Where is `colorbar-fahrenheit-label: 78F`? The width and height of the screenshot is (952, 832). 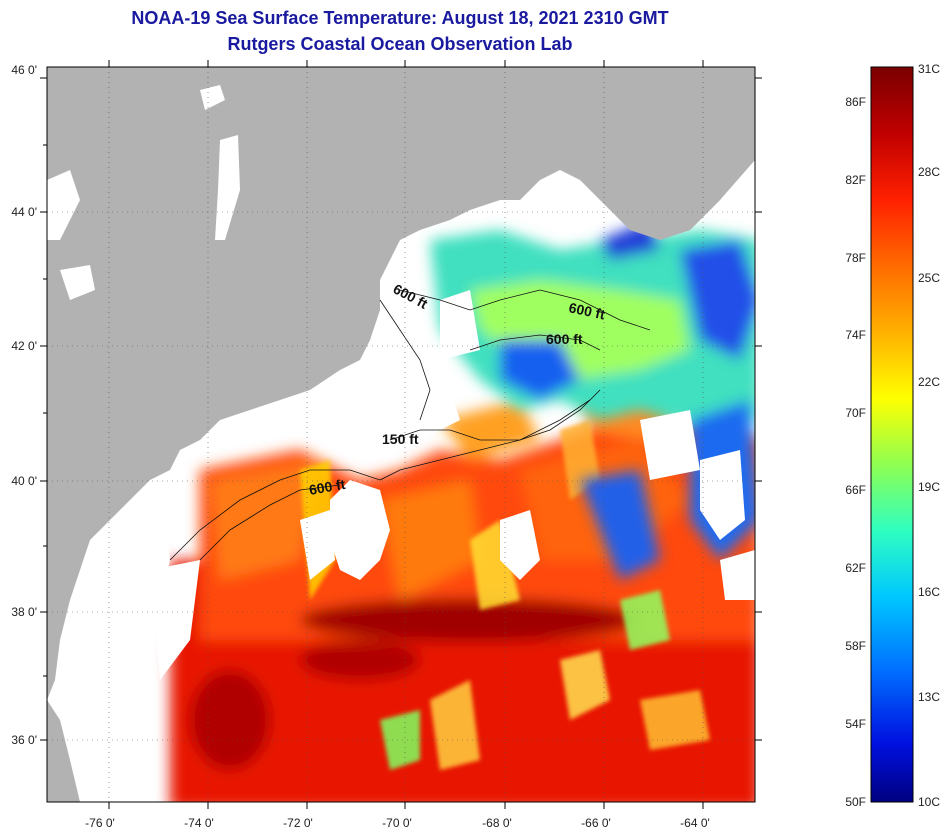
colorbar-fahrenheit-label: 78F is located at coordinates (855, 258).